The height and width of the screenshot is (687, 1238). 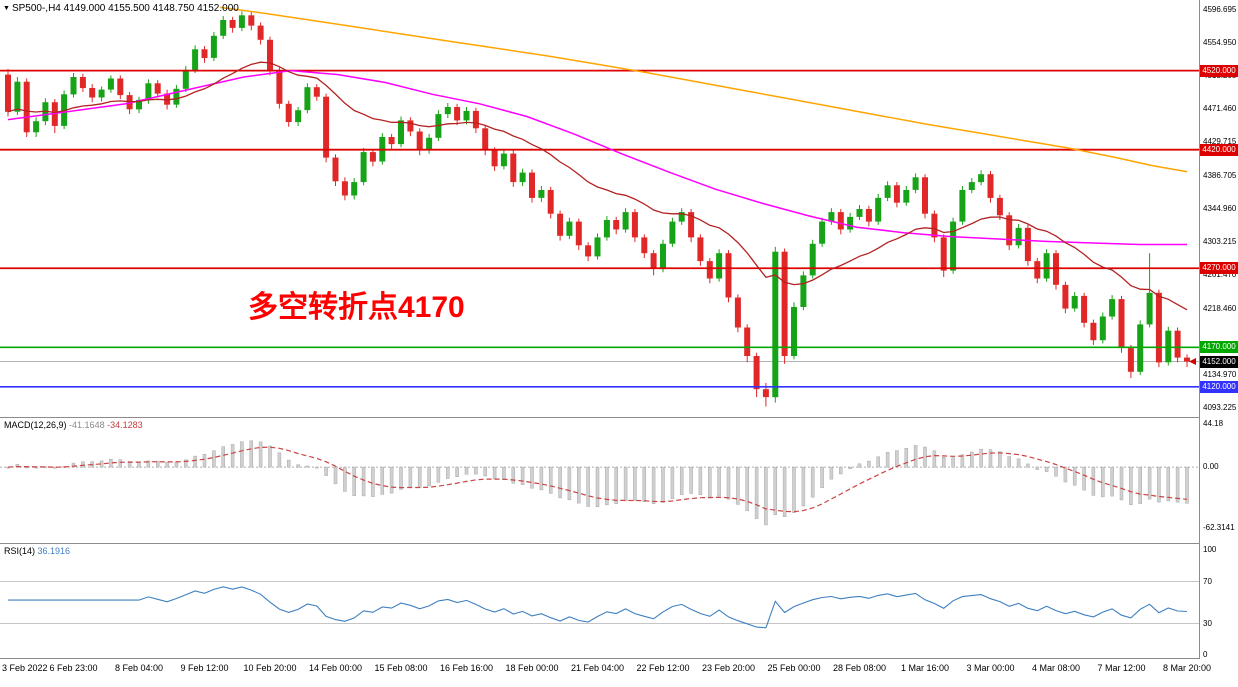 What do you see at coordinates (1219, 361) in the screenshot?
I see `current-price-tag: 4152.000` at bounding box center [1219, 361].